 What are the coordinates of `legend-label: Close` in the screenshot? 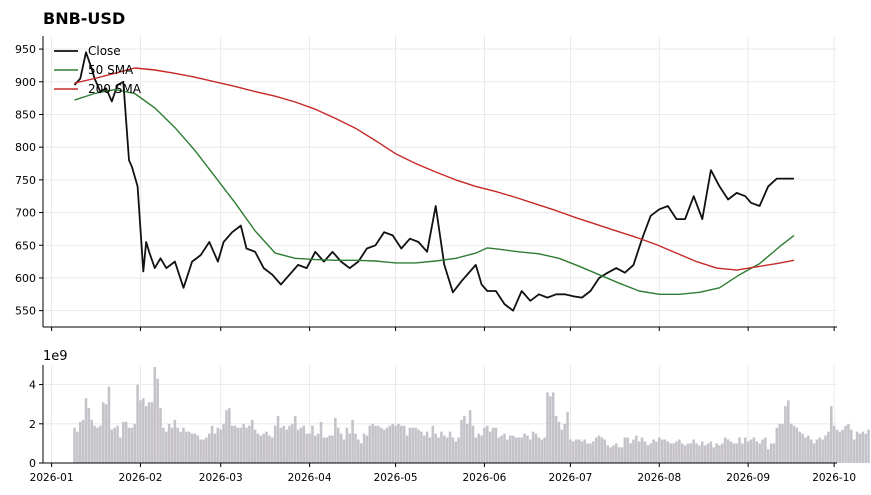 It's located at (104, 51).